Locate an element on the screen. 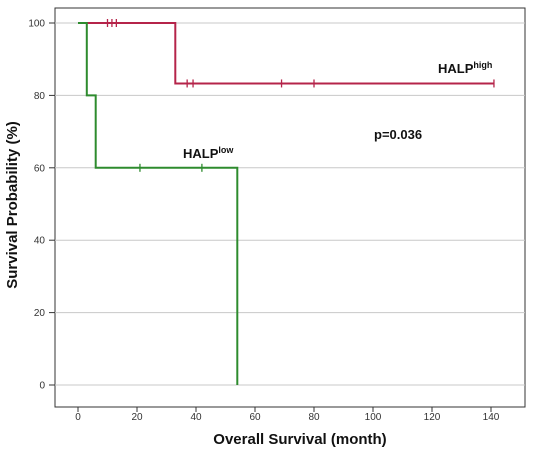 The height and width of the screenshot is (456, 550). series-label-high: HALPhigh is located at coordinates (465, 68).